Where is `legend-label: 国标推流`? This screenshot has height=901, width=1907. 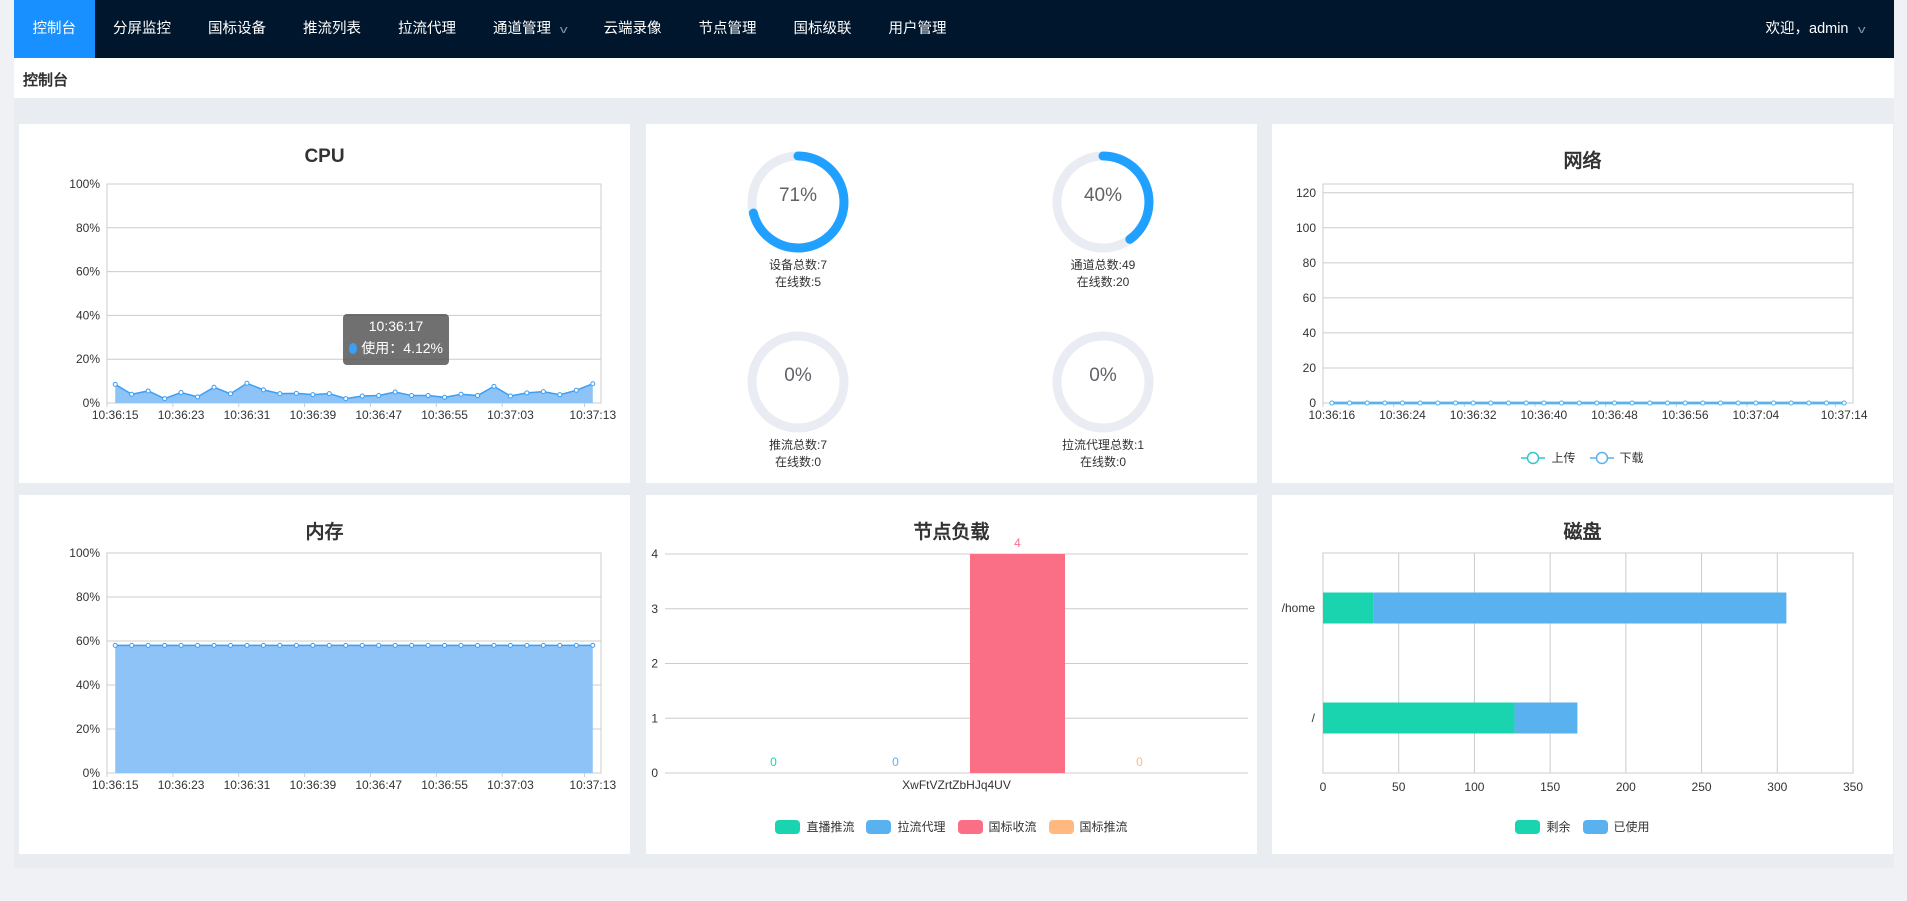
legend-label: 国标推流 is located at coordinates (1103, 827).